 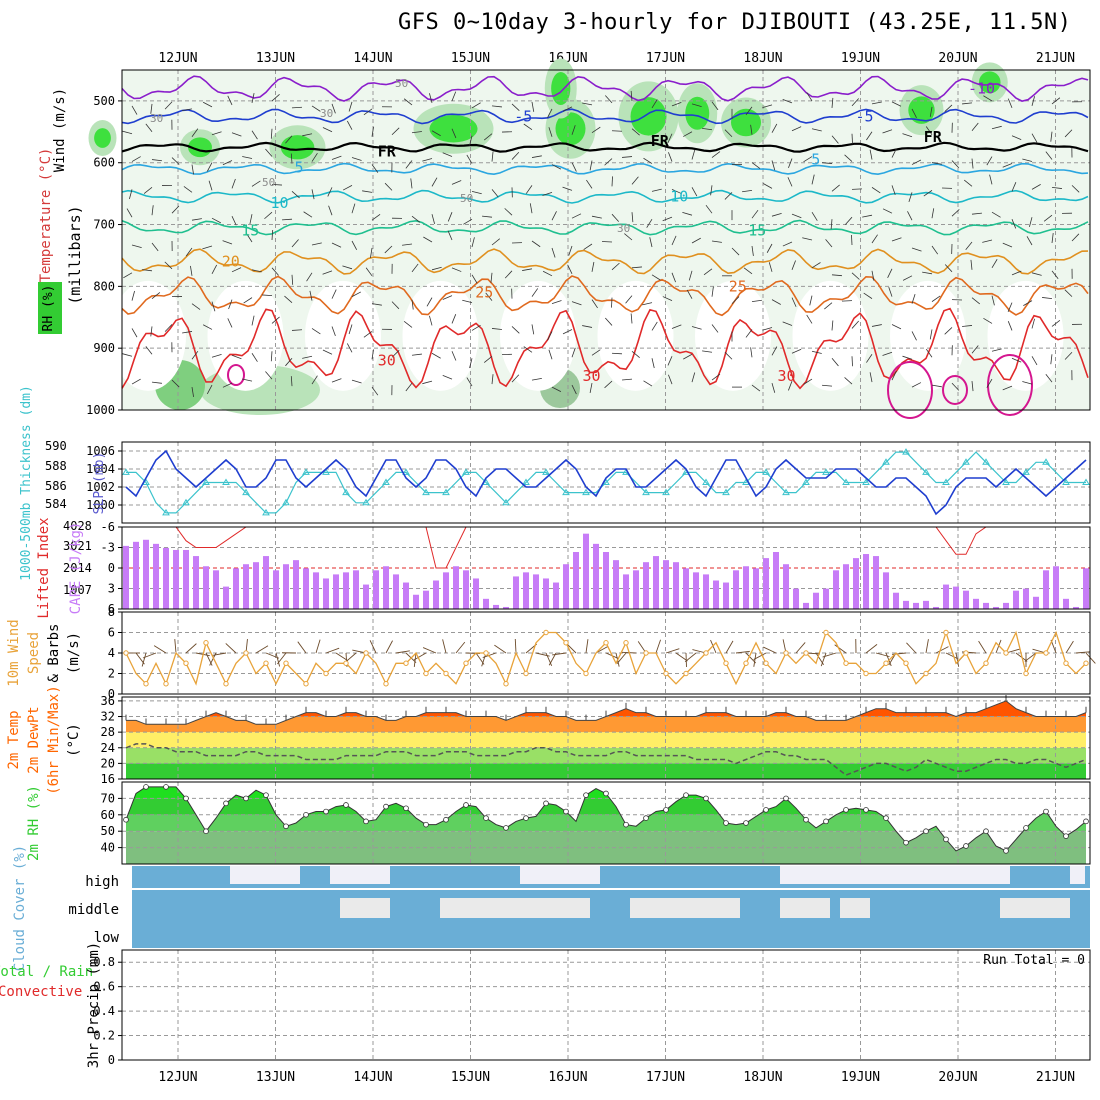 I want to click on li-tick-label: 6, so click(x=111, y=609).